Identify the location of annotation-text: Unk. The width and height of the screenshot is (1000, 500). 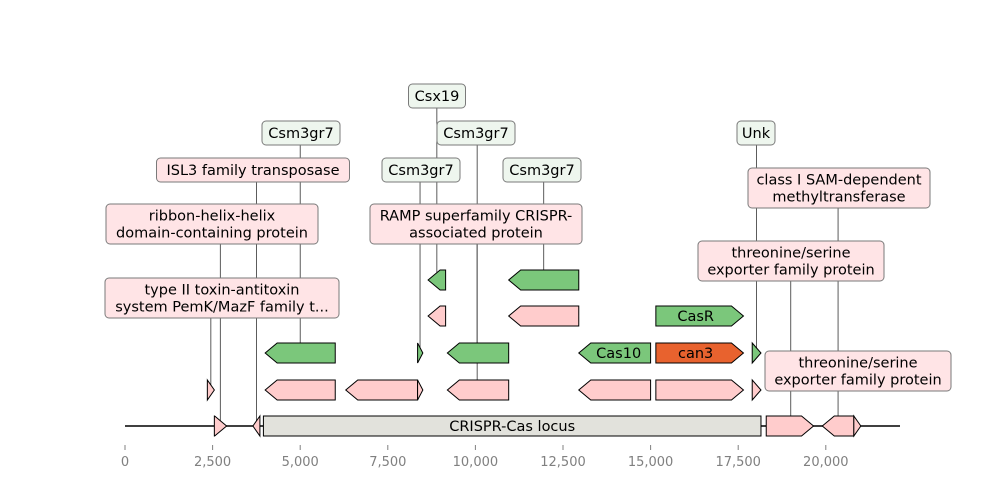
(756, 134).